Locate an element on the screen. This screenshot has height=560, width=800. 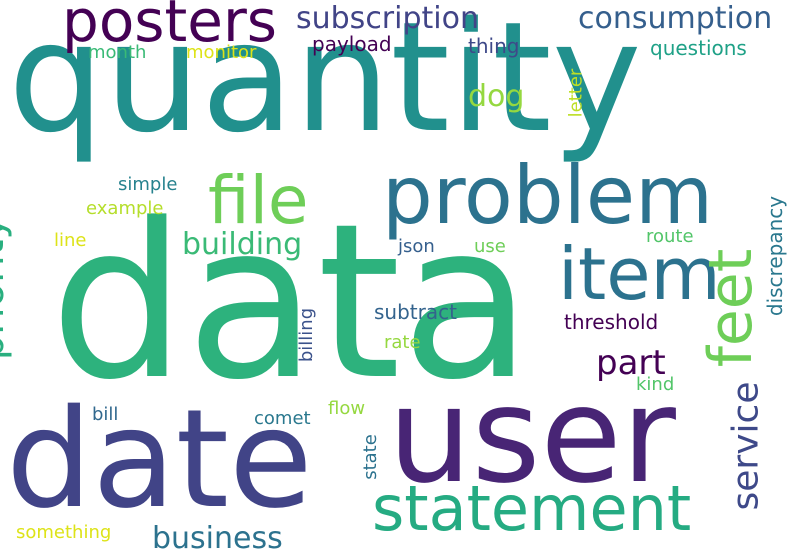
word-line: line is located at coordinates (70, 240).